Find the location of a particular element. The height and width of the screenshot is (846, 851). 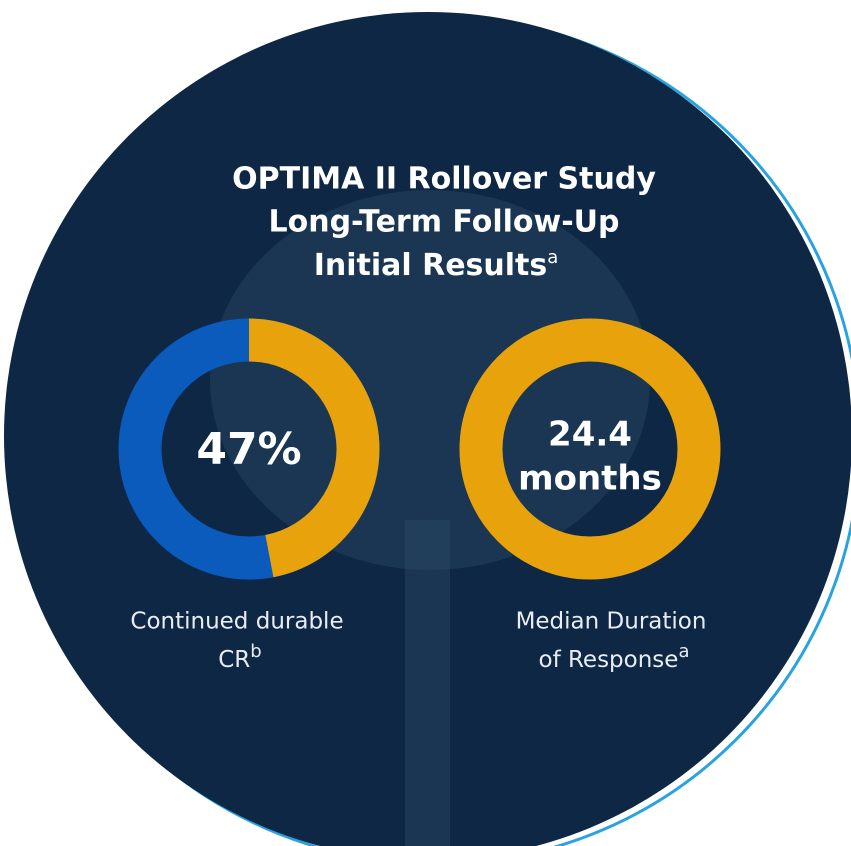

background-shape is located at coordinates (427, 683).